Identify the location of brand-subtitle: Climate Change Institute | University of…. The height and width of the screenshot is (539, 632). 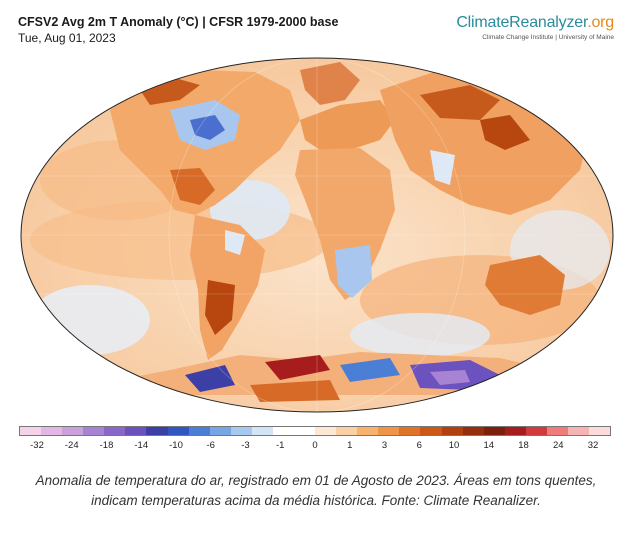
(548, 37).